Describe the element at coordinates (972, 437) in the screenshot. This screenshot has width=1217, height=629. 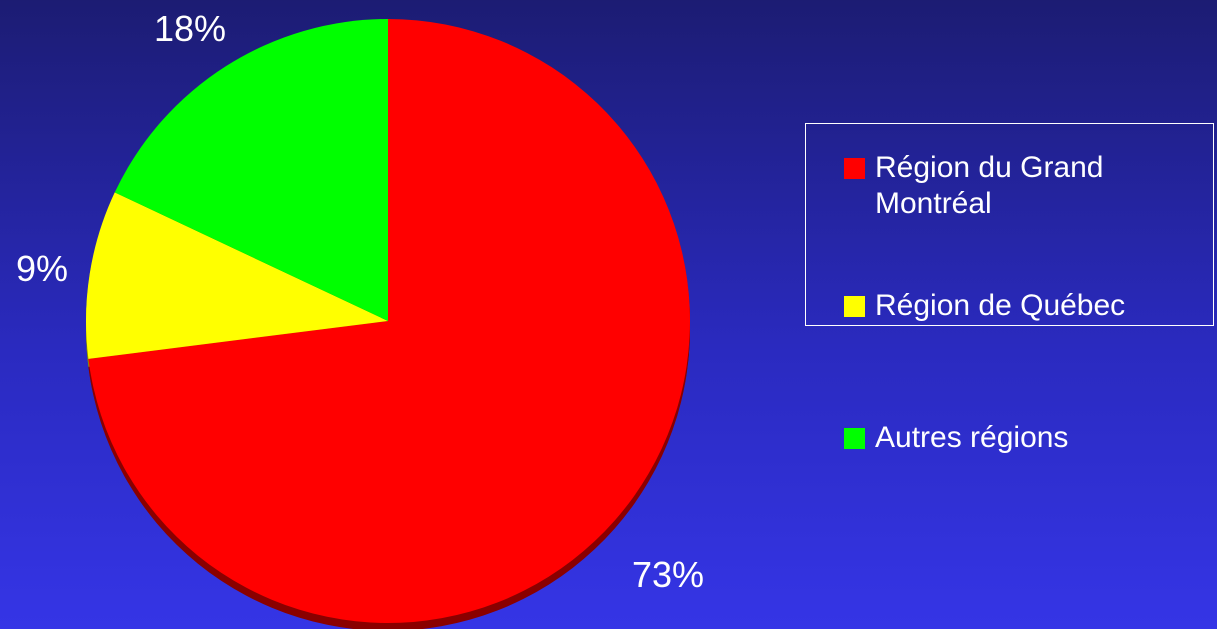
I see `legend-label-autres: Autres régions` at that location.